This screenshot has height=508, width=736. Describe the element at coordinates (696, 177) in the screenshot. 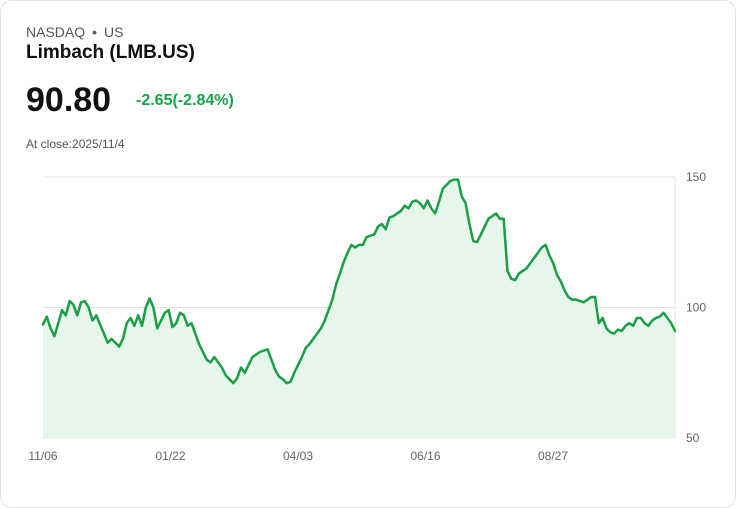

I see `y-tick-label: 150` at that location.